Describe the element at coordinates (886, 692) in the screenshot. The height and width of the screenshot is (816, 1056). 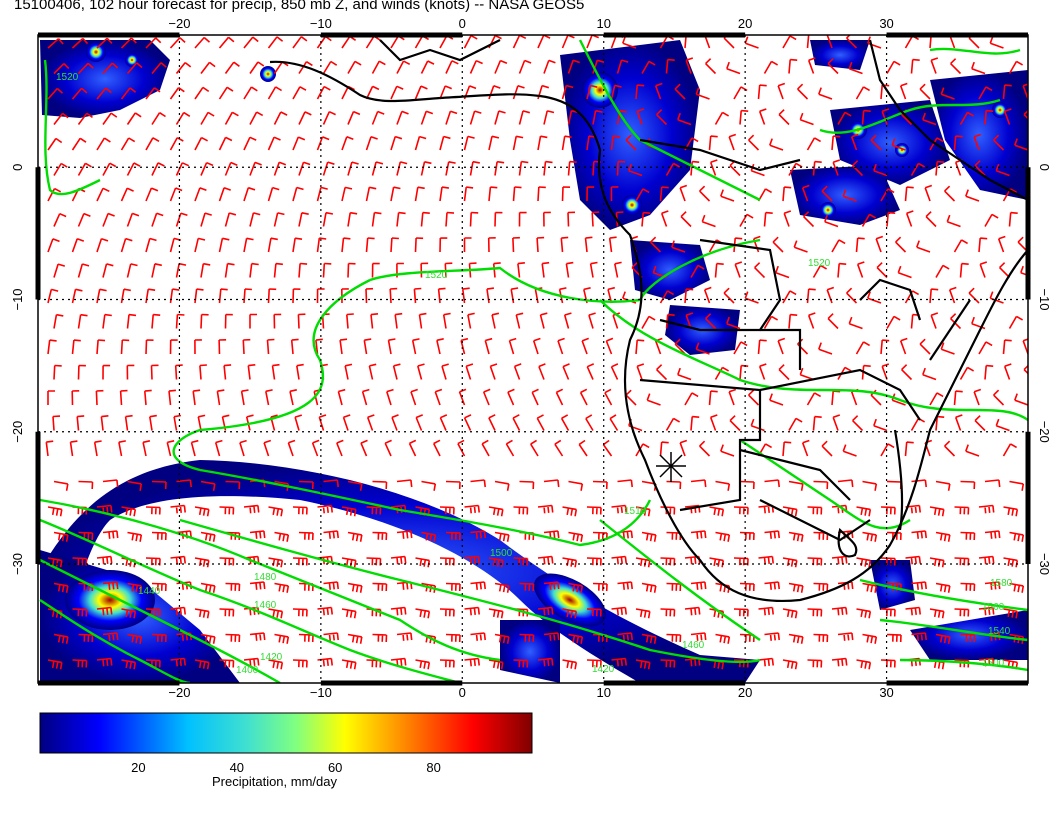
I see `lon-tick-label-bottom: 30` at that location.